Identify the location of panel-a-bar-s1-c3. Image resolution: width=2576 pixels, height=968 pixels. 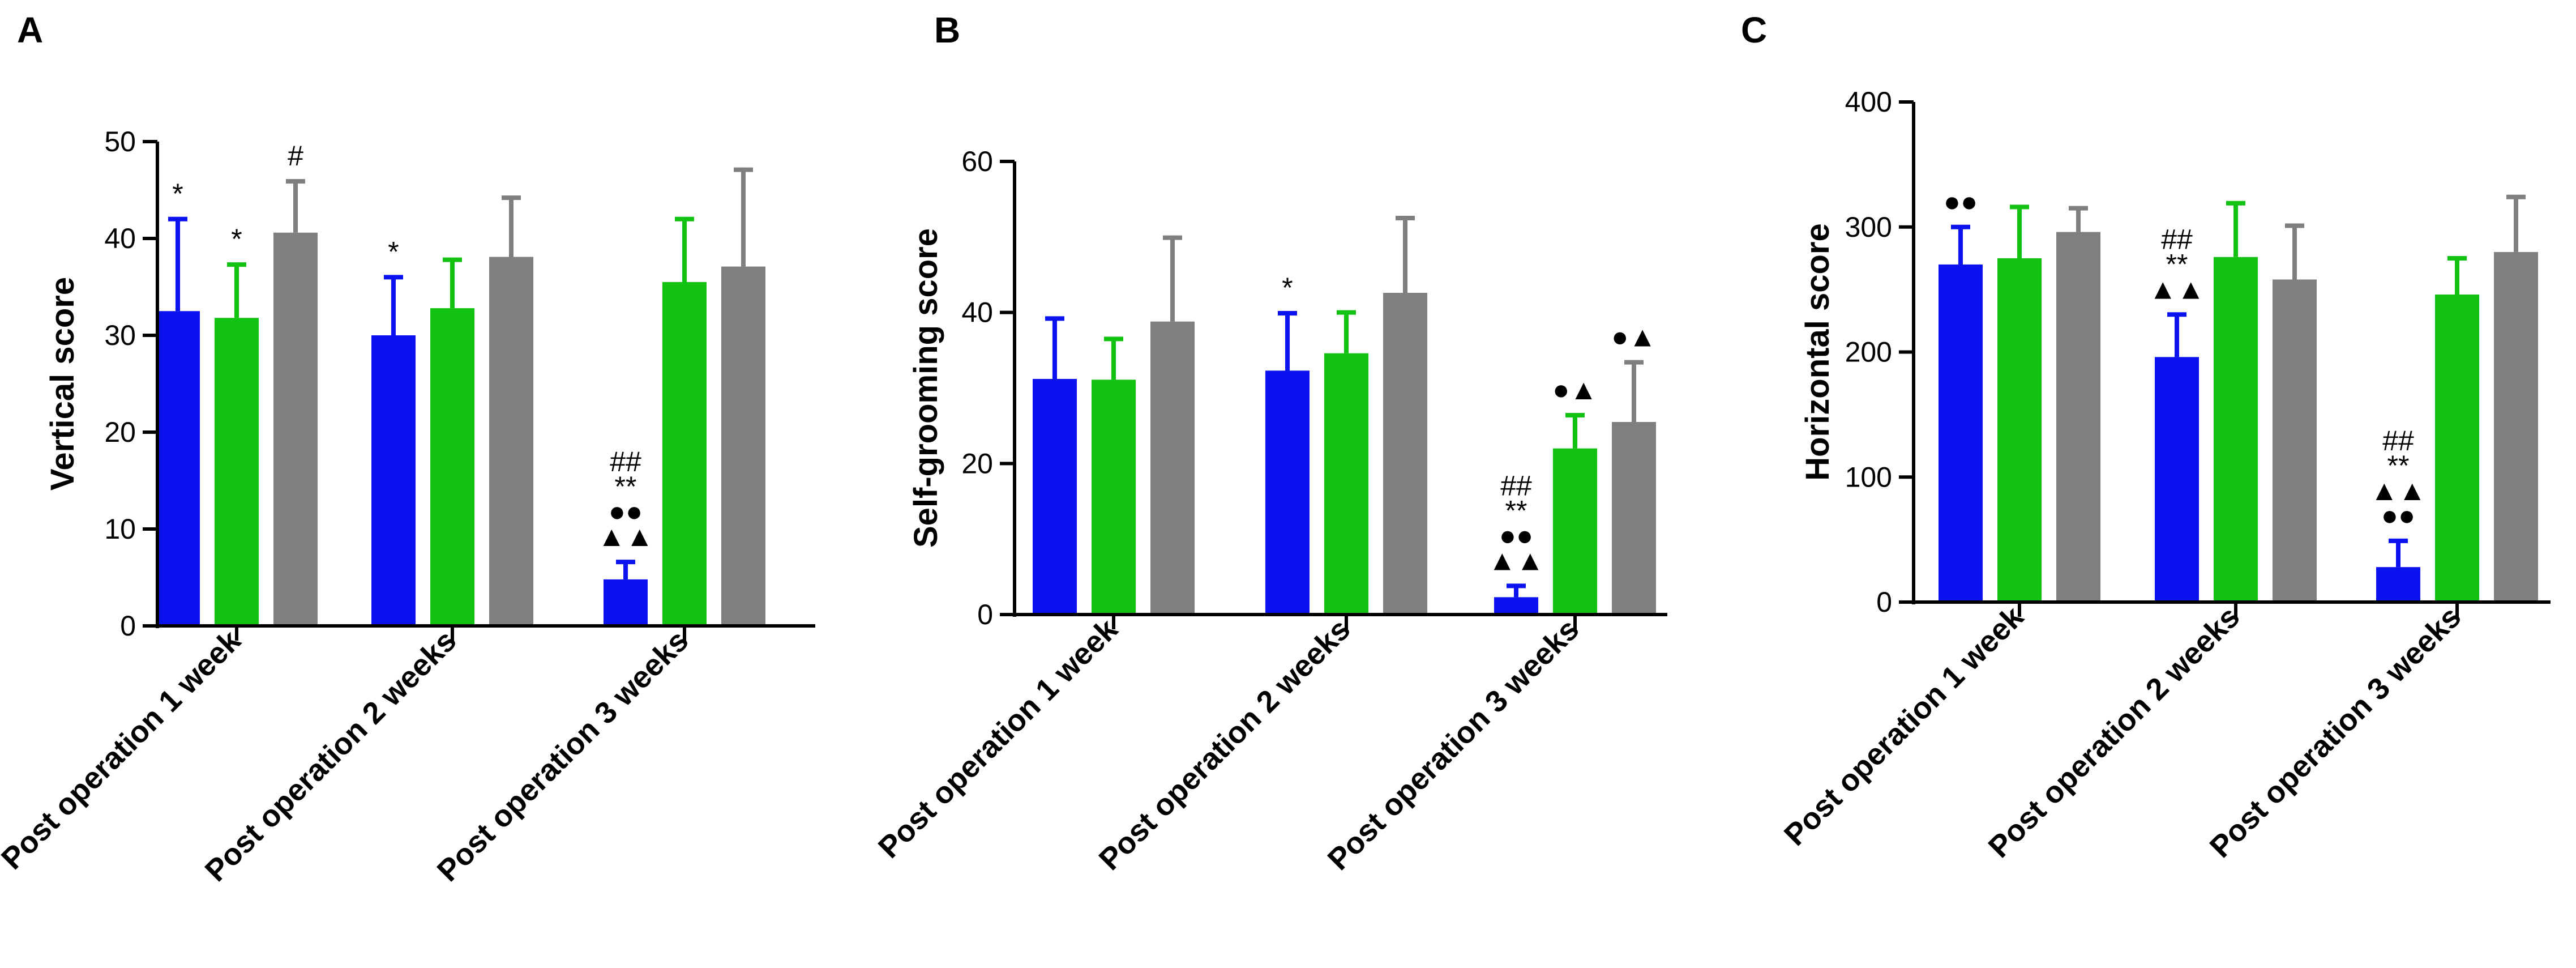
(626, 602).